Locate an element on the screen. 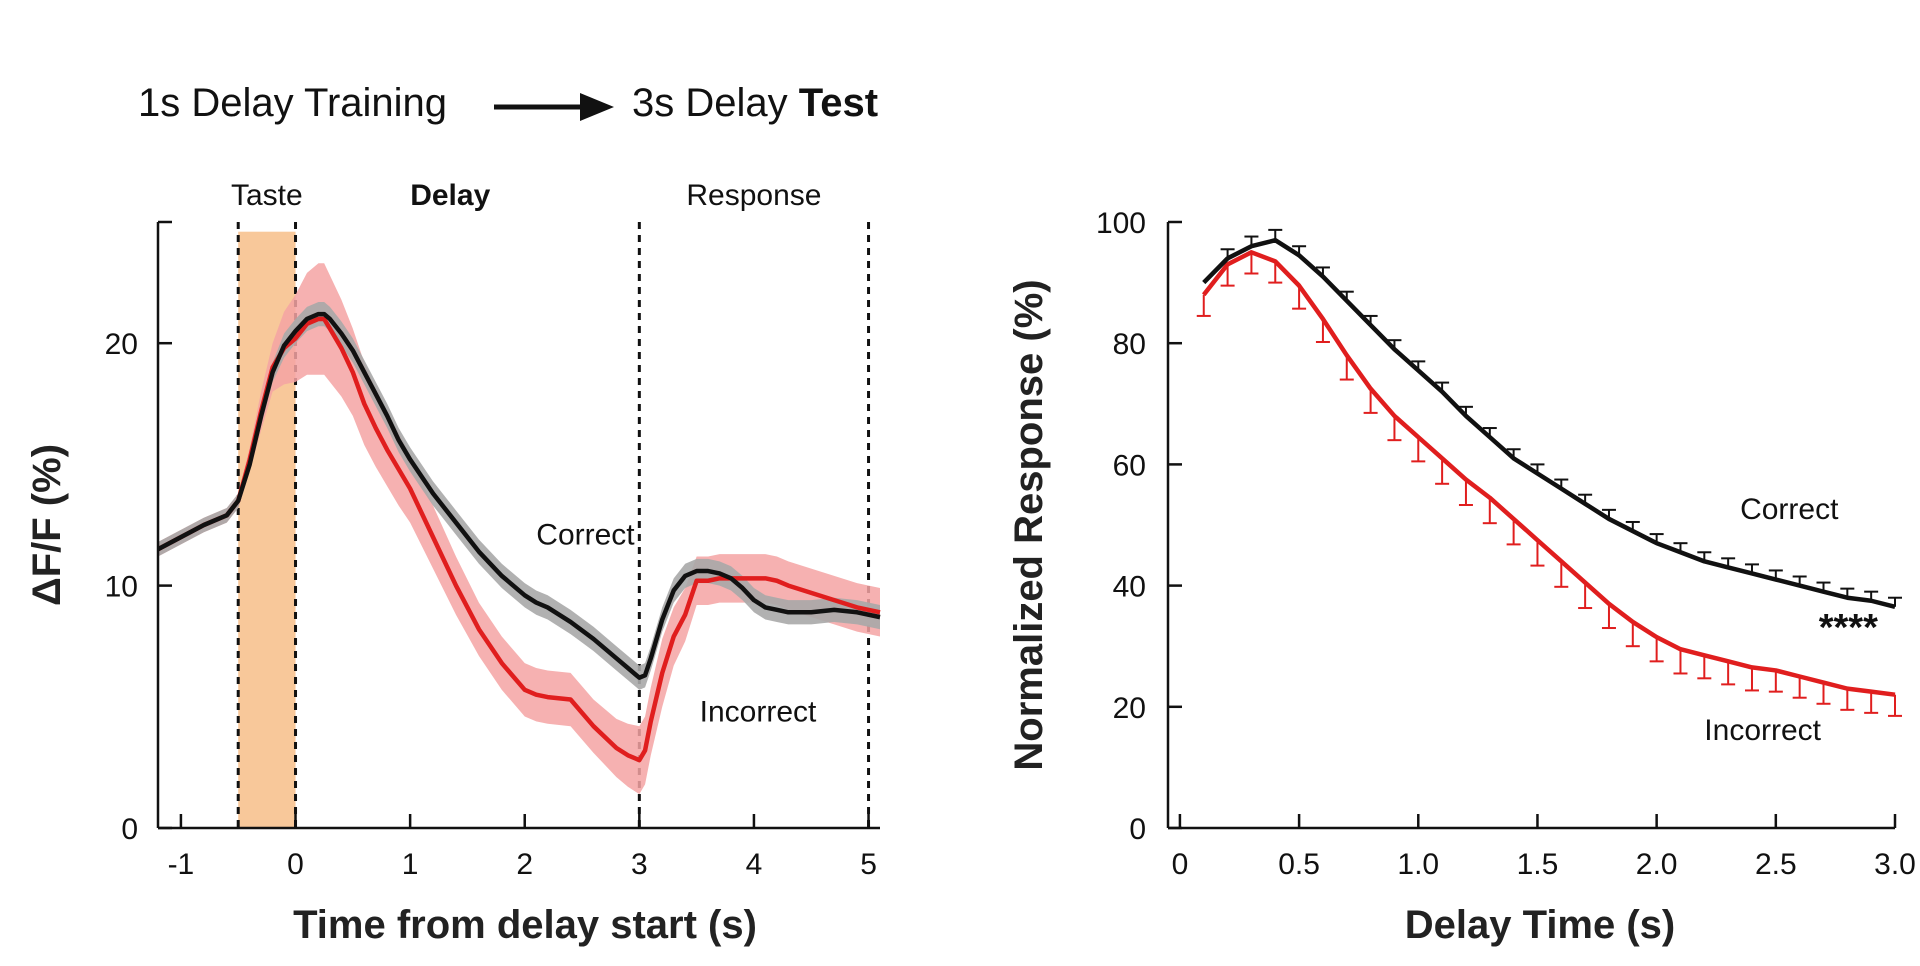  headline-training: 1s Delay Training is located at coordinates (292, 103).